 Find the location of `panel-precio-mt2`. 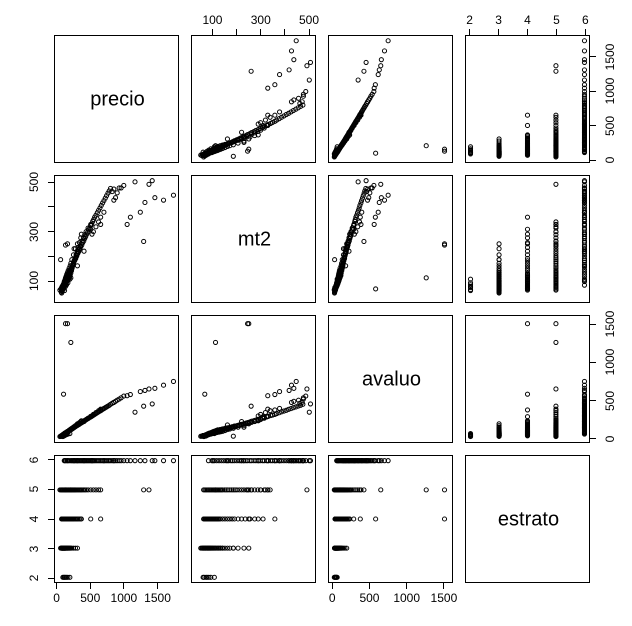

panel-precio-mt2 is located at coordinates (253, 99).